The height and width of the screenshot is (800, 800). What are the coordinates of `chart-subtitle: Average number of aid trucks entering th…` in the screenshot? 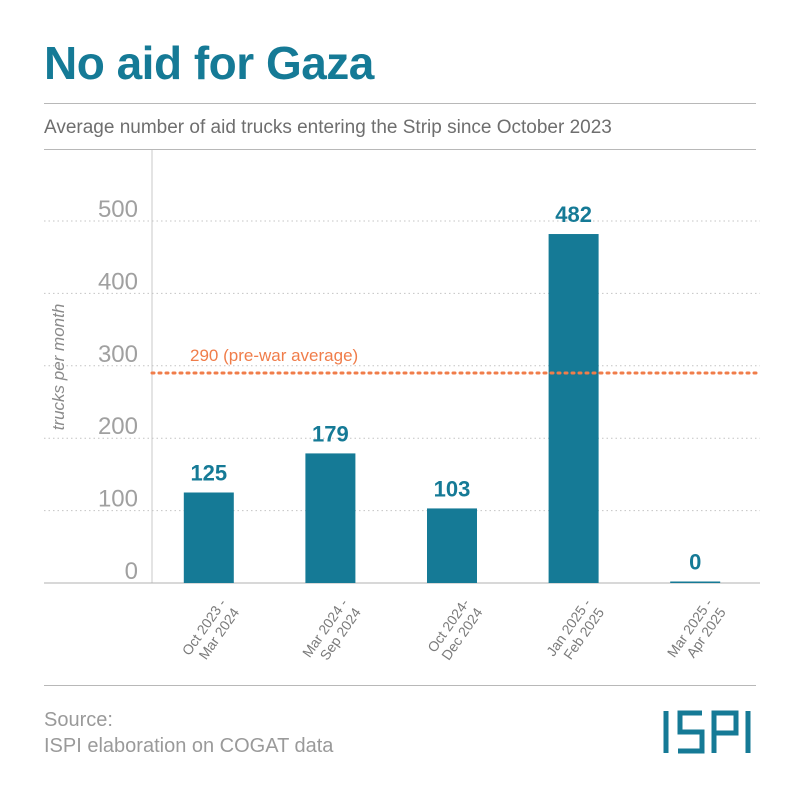 It's located at (328, 127).